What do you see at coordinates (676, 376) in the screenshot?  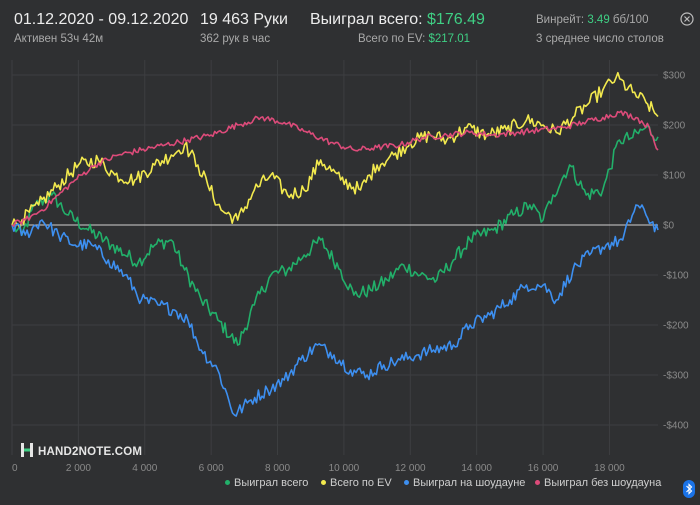 I see `y-tick-label: -$300` at bounding box center [676, 376].